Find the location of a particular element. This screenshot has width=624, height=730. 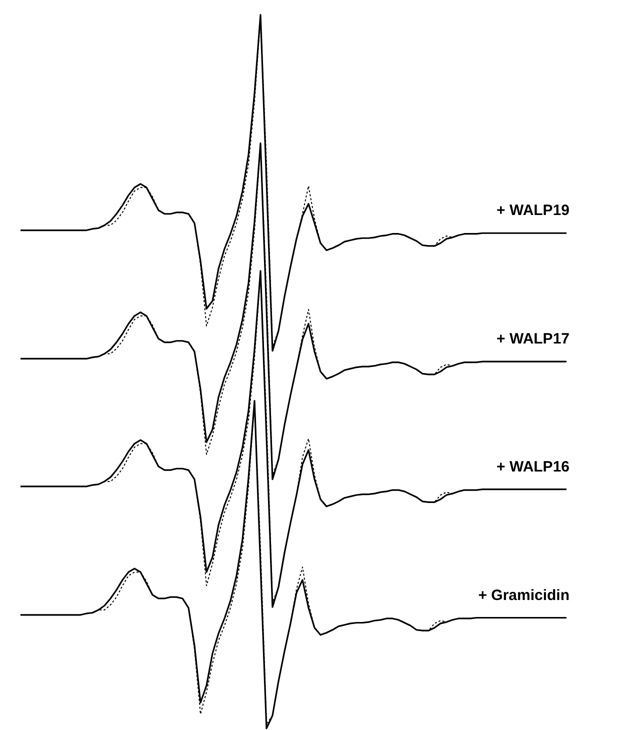

series-label: + WALP17 is located at coordinates (533, 339).